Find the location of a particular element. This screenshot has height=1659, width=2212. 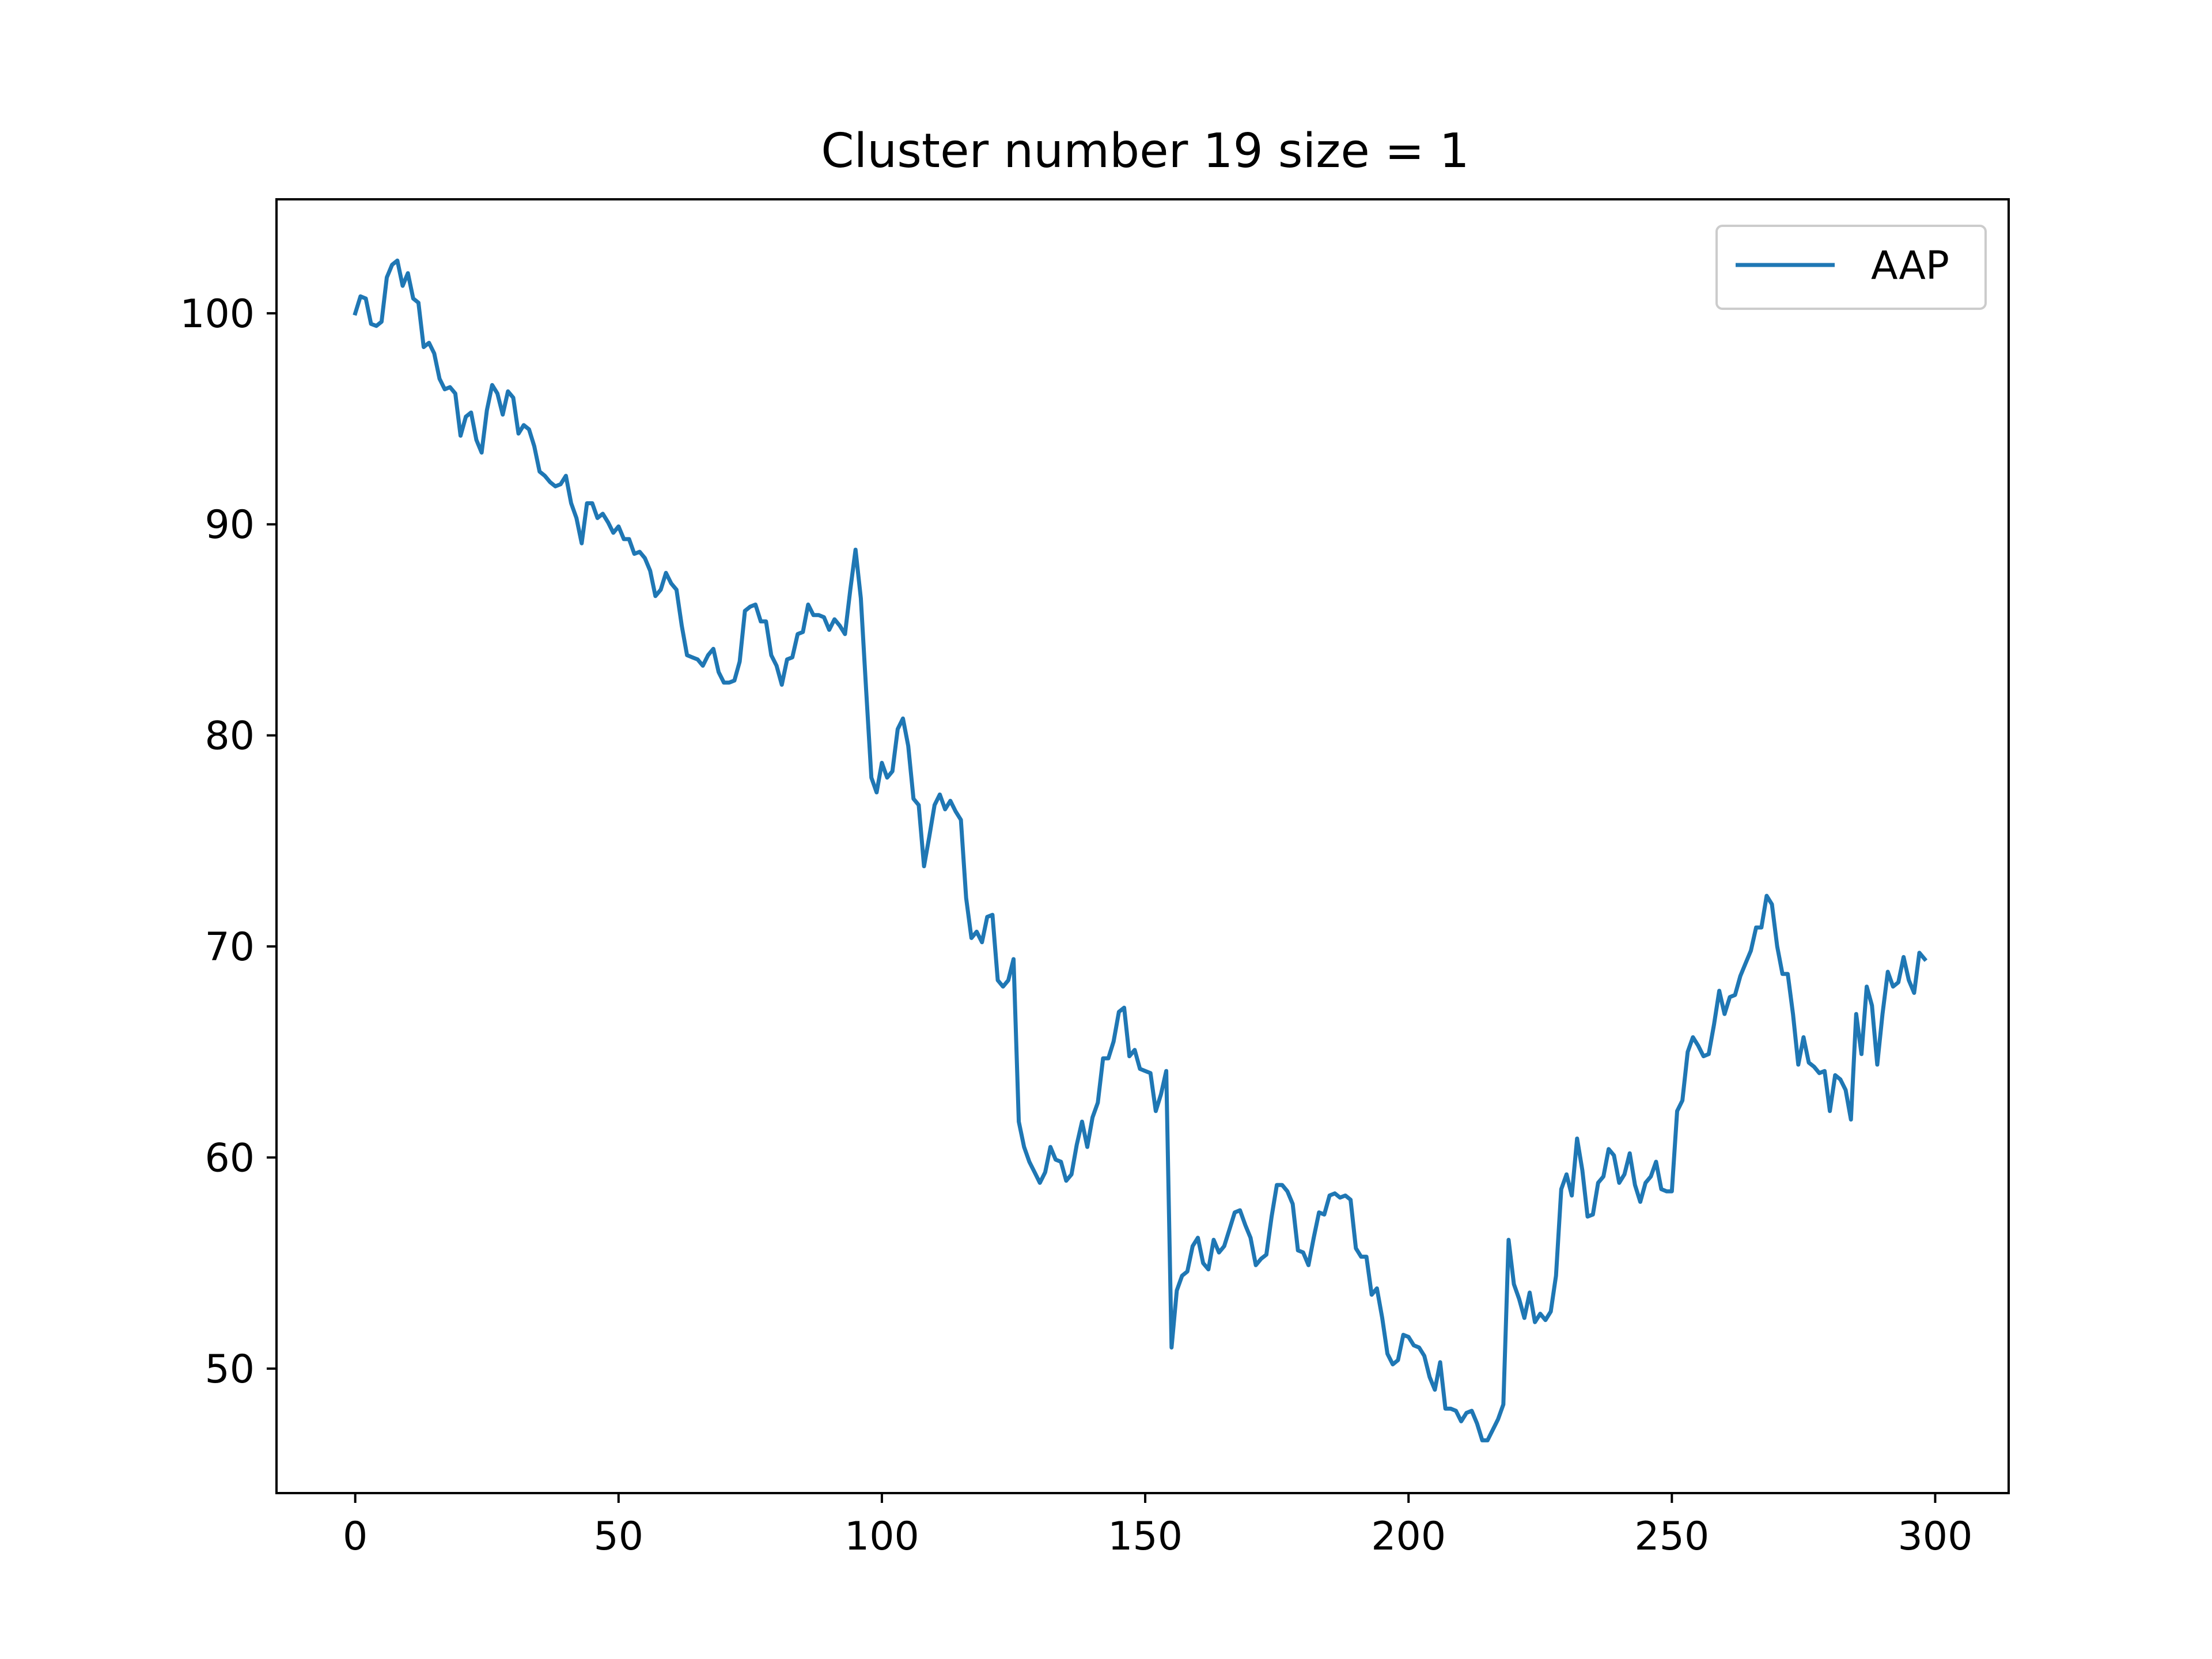

y-tick-label: 100 is located at coordinates (217, 314).